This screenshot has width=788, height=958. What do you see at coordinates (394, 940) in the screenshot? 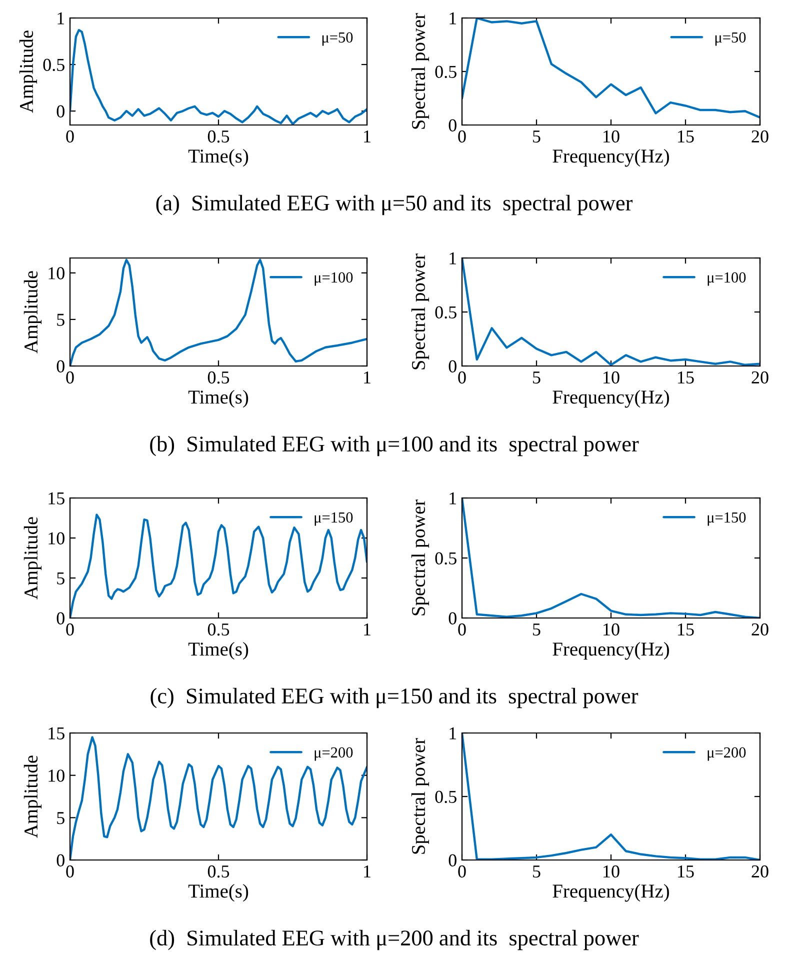
I see `text: (d) Simulated EEG with μ=200 and its spectral power` at bounding box center [394, 940].